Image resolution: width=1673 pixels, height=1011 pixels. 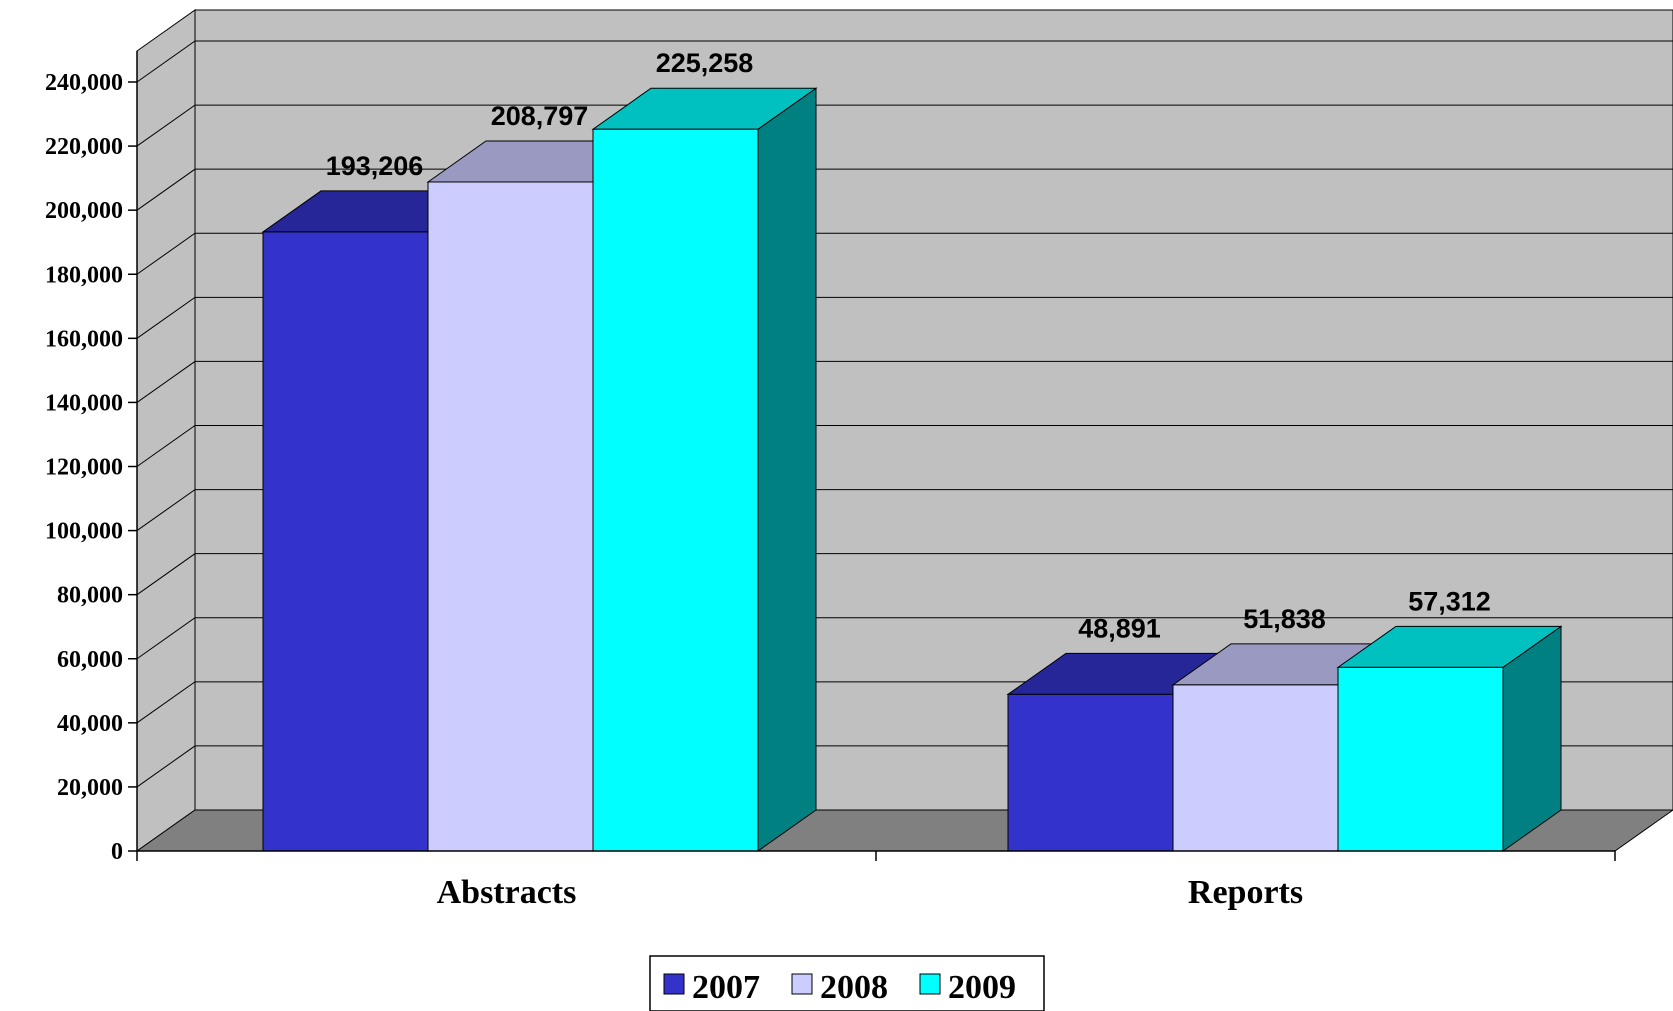 I want to click on data-label: 51,838, so click(x=1284, y=619).